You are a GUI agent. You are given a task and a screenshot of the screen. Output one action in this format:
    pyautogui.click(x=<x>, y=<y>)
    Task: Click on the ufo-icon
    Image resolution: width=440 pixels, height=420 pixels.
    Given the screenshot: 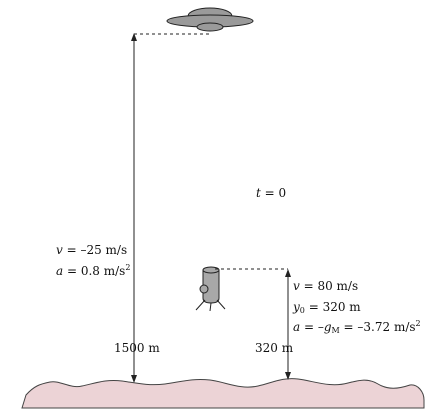 What is the action you would take?
    pyautogui.click(x=210, y=19)
    